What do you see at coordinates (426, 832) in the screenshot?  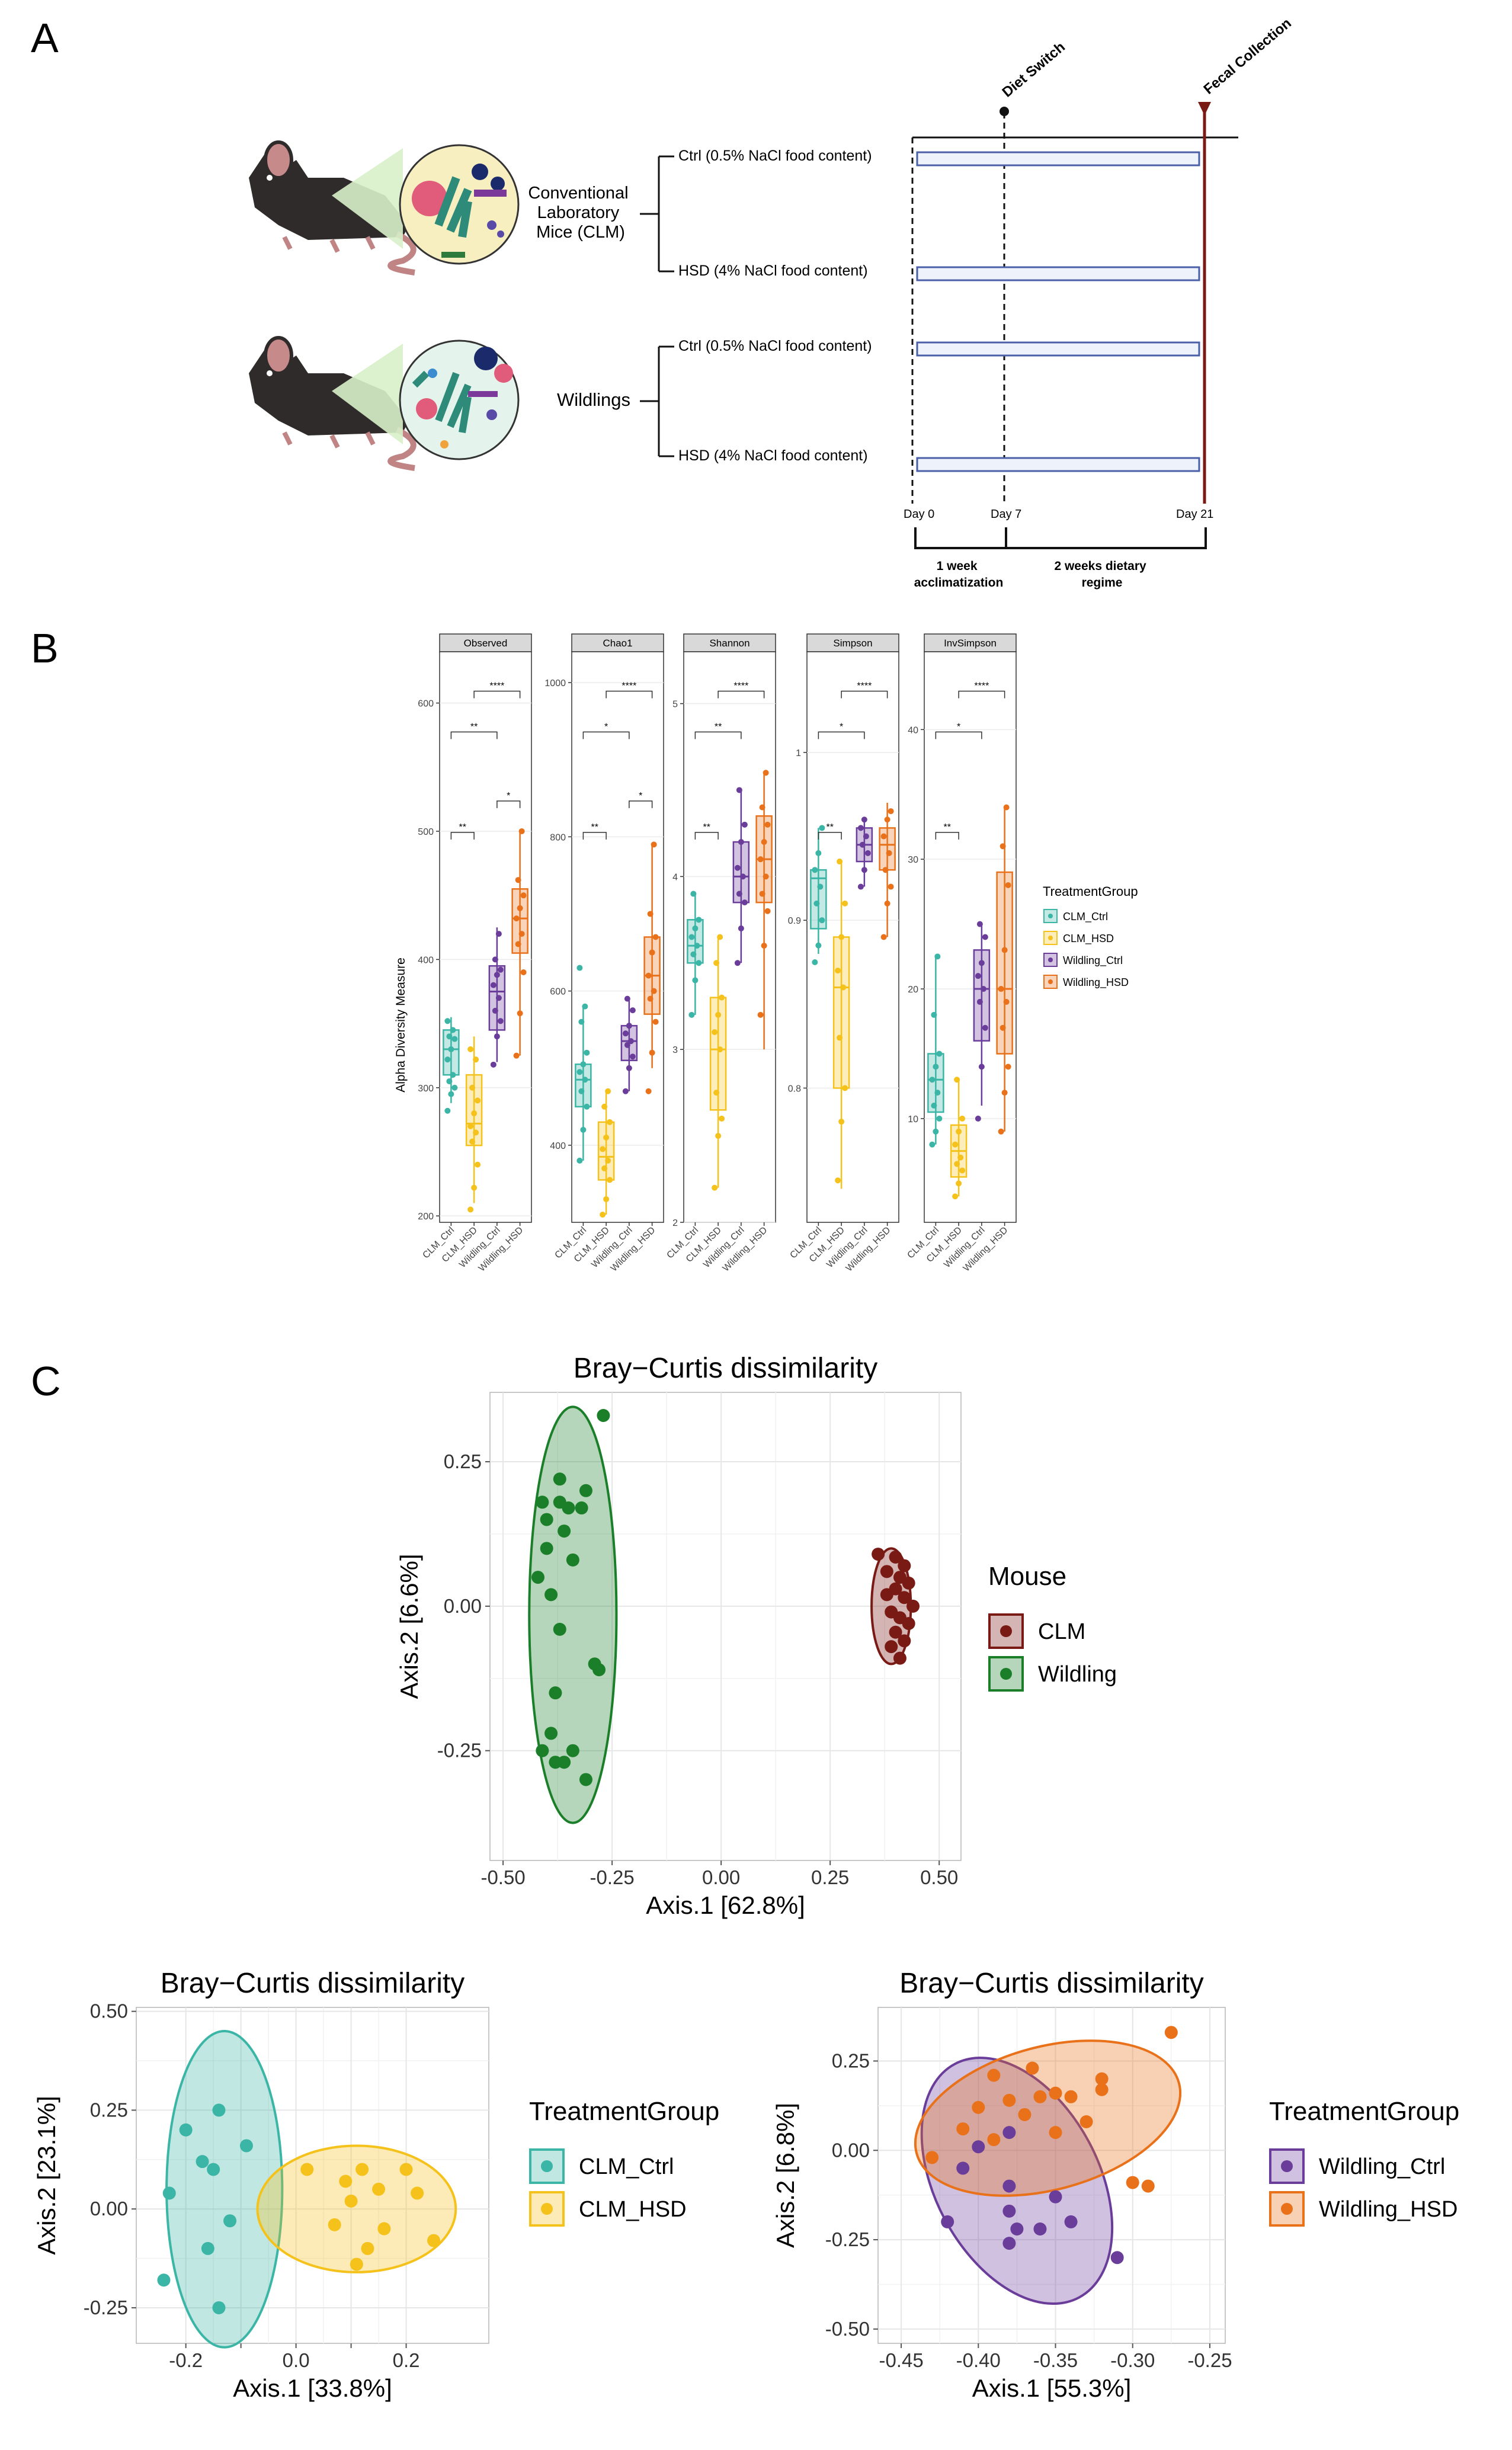 I see `y-tick-label: 500` at bounding box center [426, 832].